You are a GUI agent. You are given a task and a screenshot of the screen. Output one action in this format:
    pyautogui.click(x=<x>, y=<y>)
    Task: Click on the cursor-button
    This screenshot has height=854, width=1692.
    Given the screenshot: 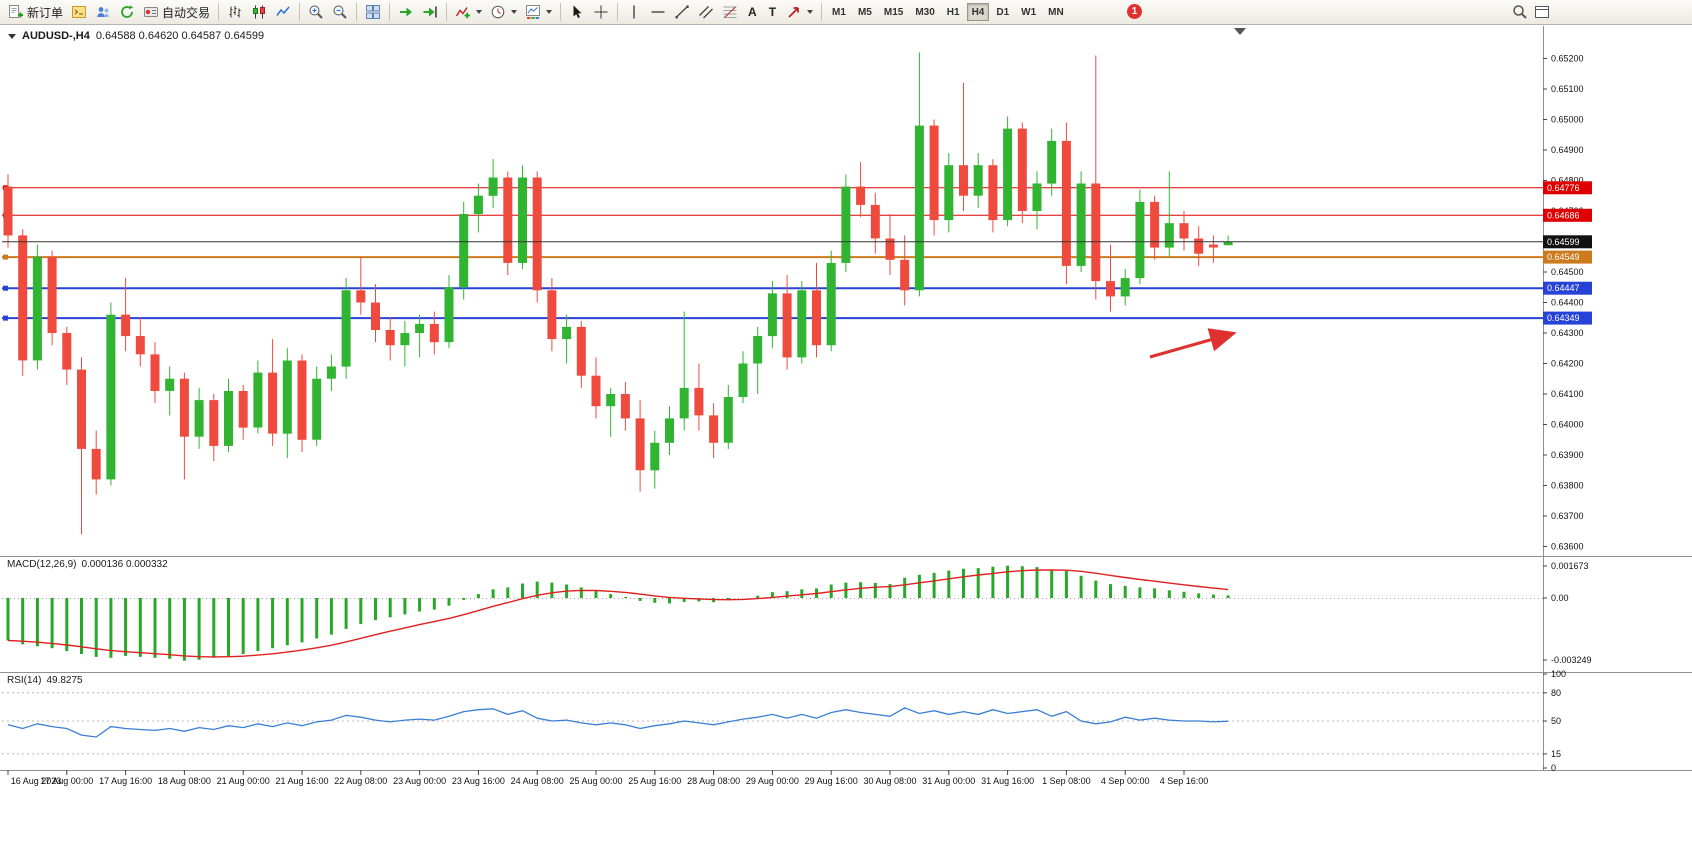 What is the action you would take?
    pyautogui.click(x=577, y=12)
    